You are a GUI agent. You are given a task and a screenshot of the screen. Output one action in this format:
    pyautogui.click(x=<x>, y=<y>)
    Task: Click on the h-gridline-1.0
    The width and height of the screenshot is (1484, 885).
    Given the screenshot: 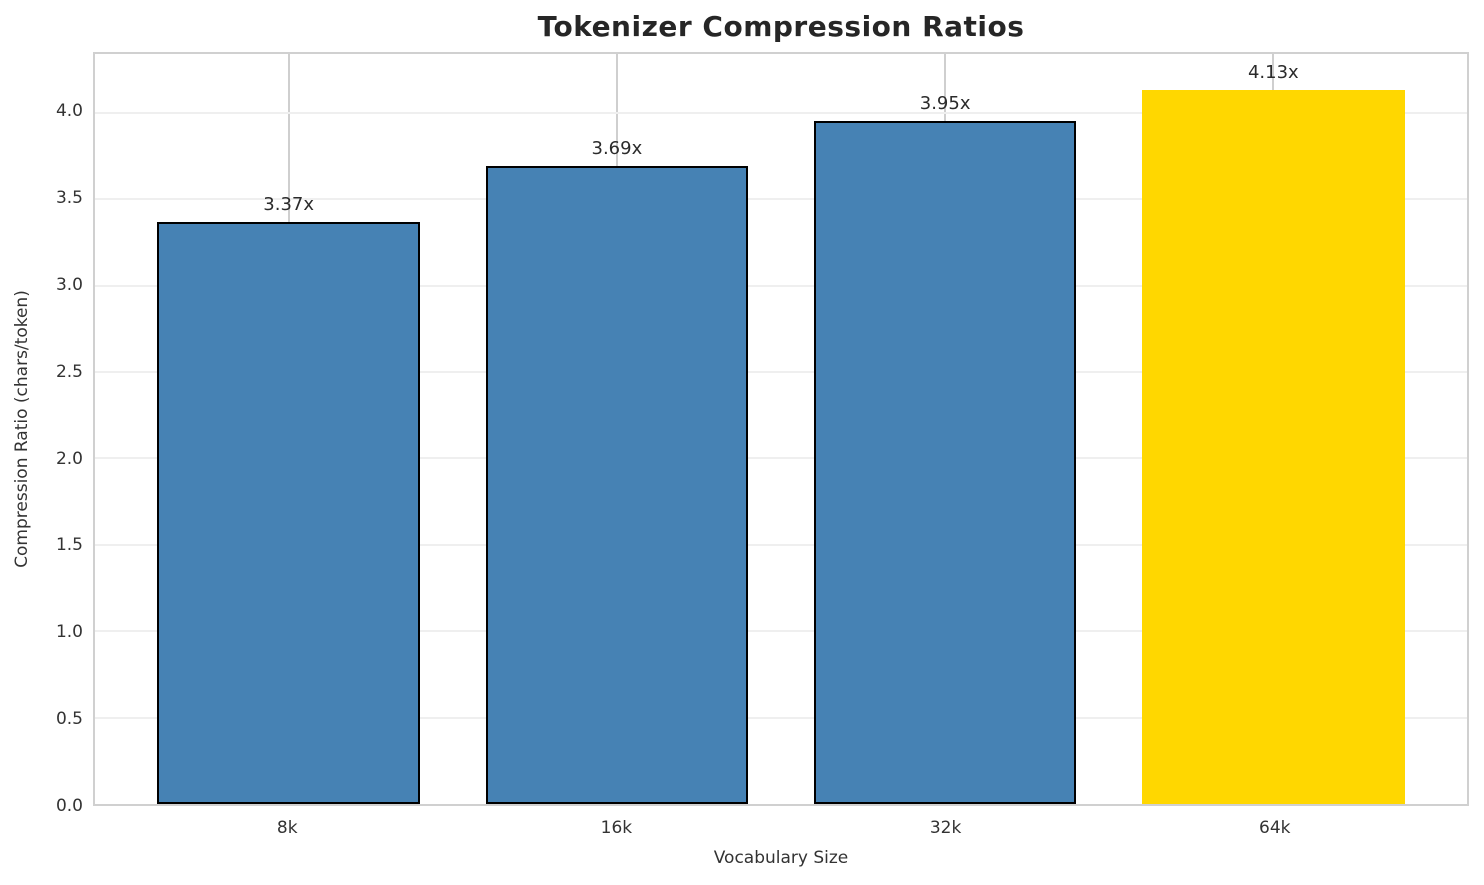 What is the action you would take?
    pyautogui.click(x=781, y=631)
    